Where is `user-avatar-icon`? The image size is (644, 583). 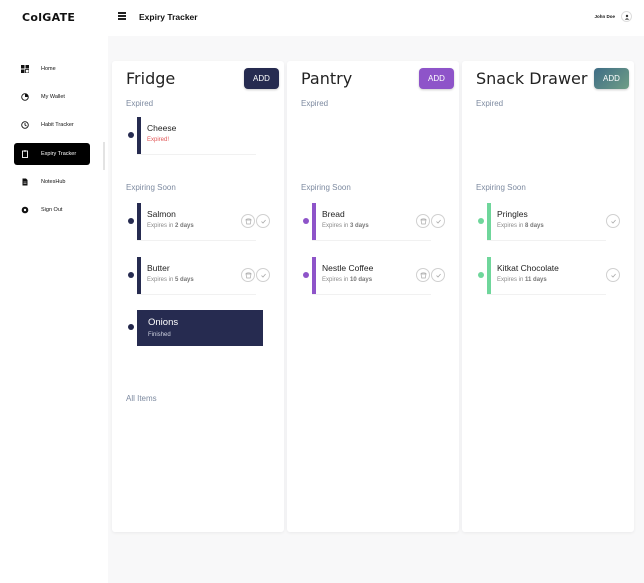
user-avatar-icon is located at coordinates (626, 16).